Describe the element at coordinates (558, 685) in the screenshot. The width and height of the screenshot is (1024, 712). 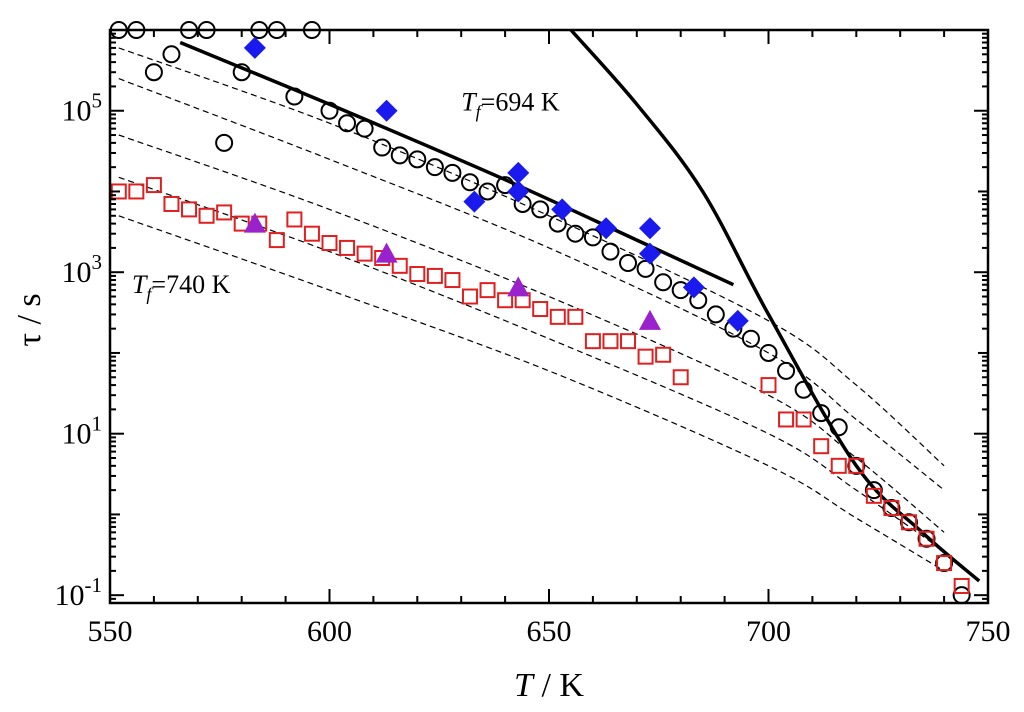
I see `x-axis-label-unit: / K` at that location.